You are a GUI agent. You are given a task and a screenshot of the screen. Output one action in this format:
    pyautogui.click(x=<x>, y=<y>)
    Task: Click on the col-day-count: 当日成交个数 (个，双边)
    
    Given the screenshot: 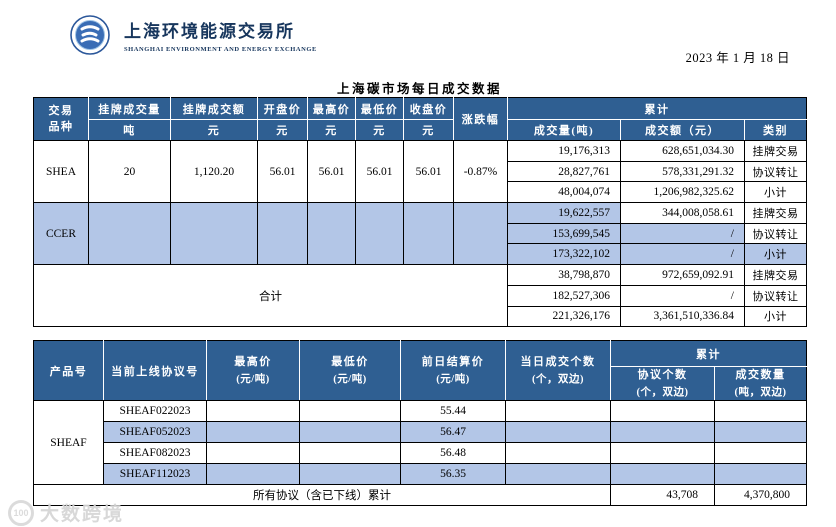 What is the action you would take?
    pyautogui.click(x=558, y=370)
    